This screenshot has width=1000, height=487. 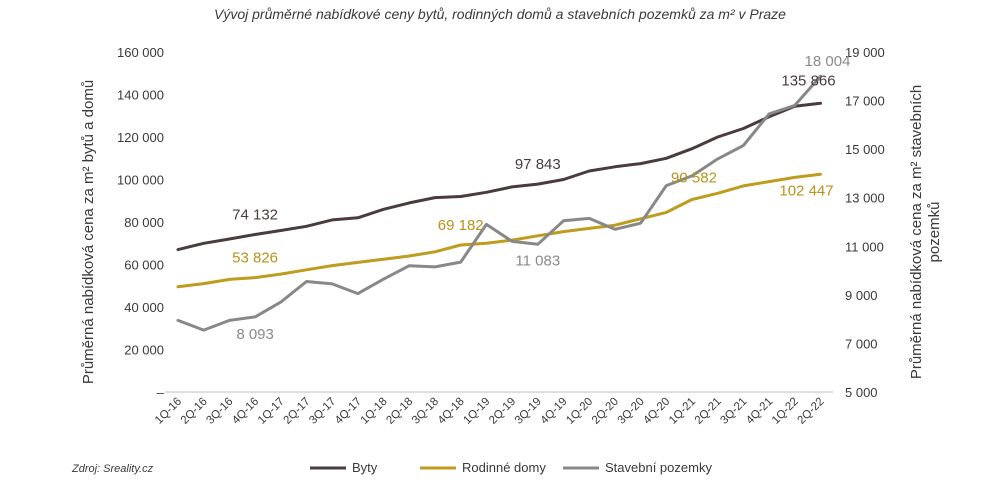 I want to click on data-label: 8 093, so click(x=255, y=334).